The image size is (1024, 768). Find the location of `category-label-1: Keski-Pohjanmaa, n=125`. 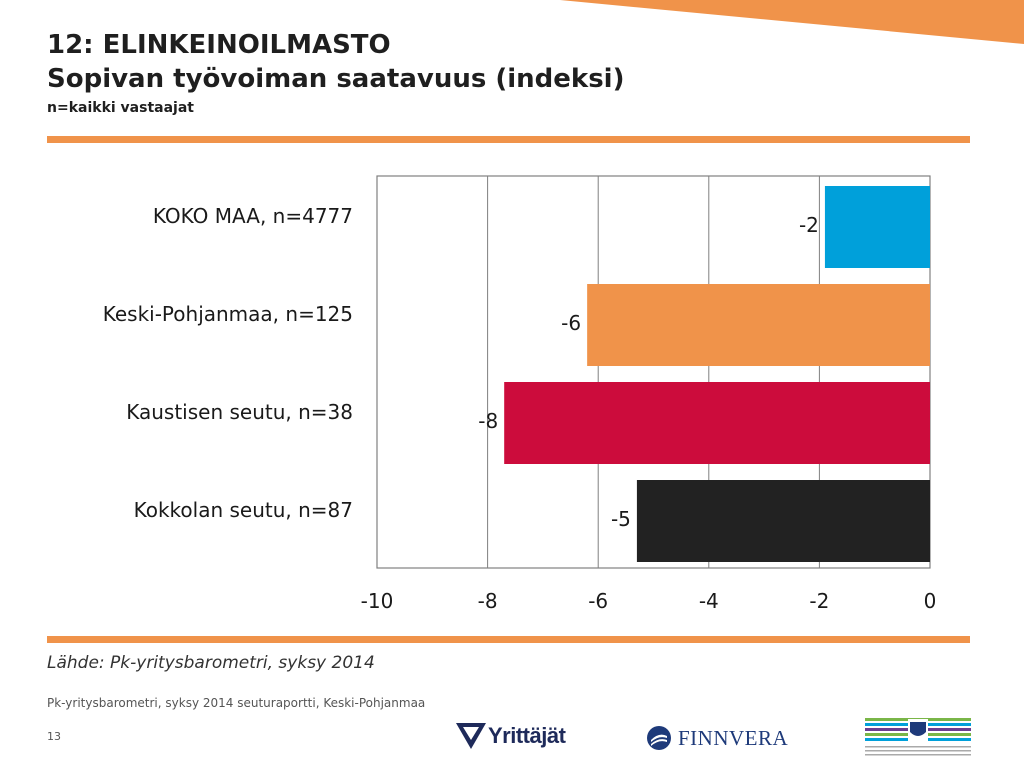

category-label-1: Keski-Pohjanmaa, n=125 is located at coordinates (228, 314).